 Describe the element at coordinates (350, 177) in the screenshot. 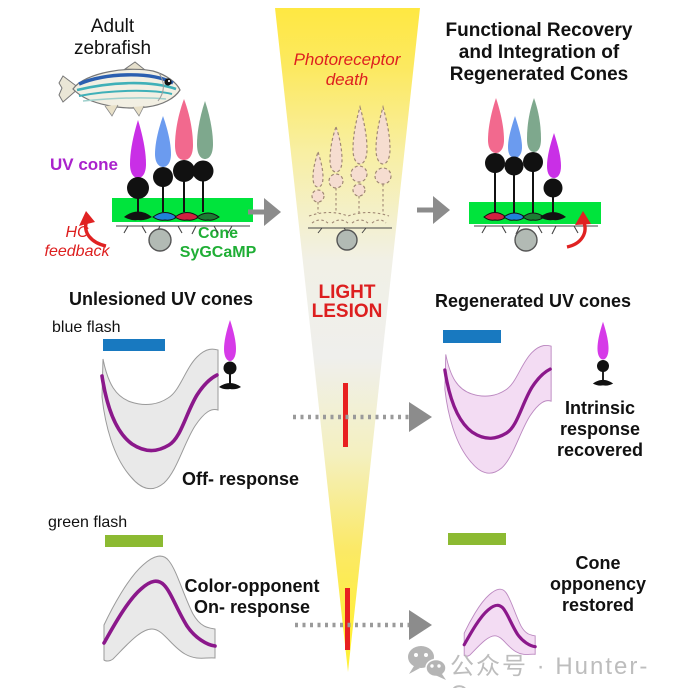

I see `dying-photoreceptors` at that location.